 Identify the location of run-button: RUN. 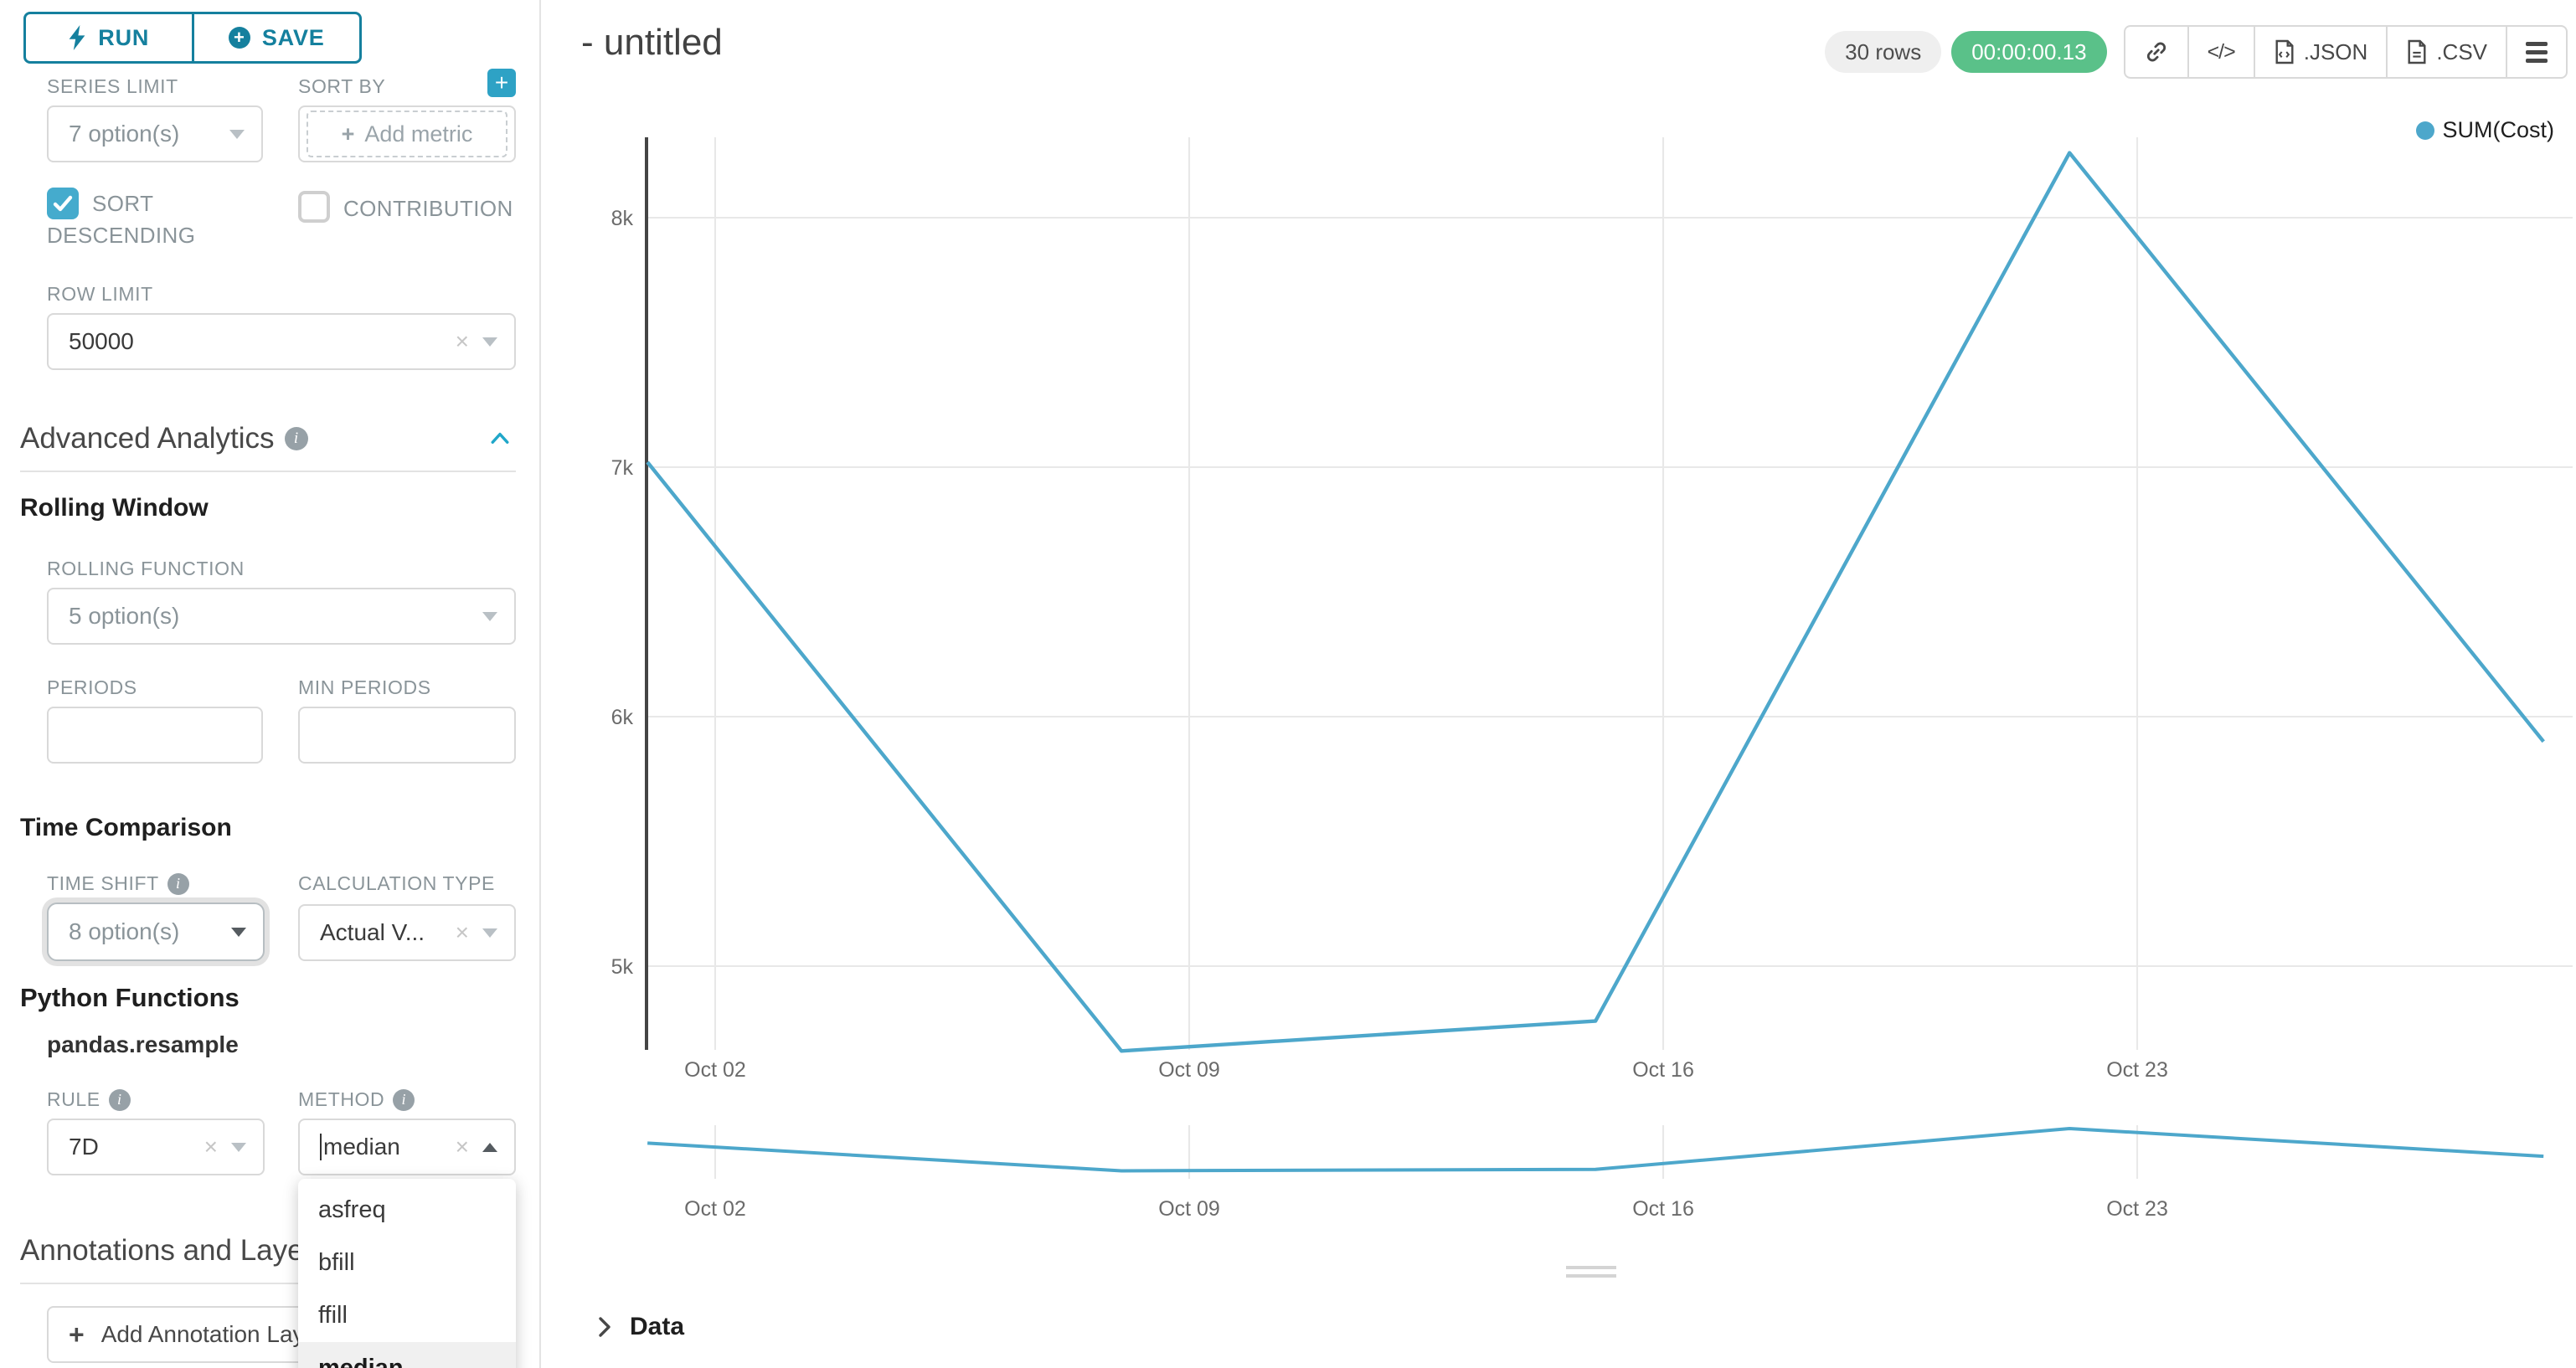
(109, 37).